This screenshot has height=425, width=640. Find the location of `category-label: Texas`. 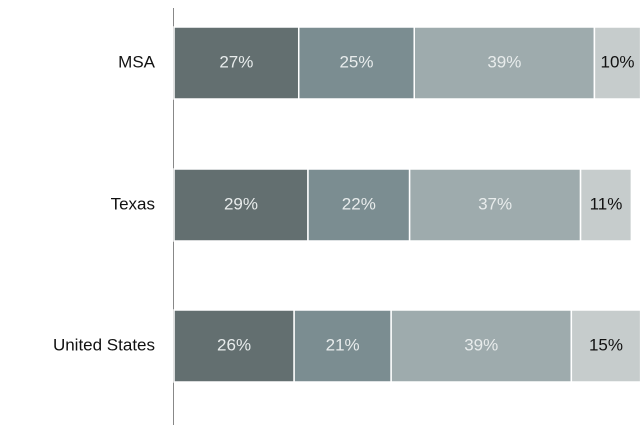

category-label: Texas is located at coordinates (133, 203).